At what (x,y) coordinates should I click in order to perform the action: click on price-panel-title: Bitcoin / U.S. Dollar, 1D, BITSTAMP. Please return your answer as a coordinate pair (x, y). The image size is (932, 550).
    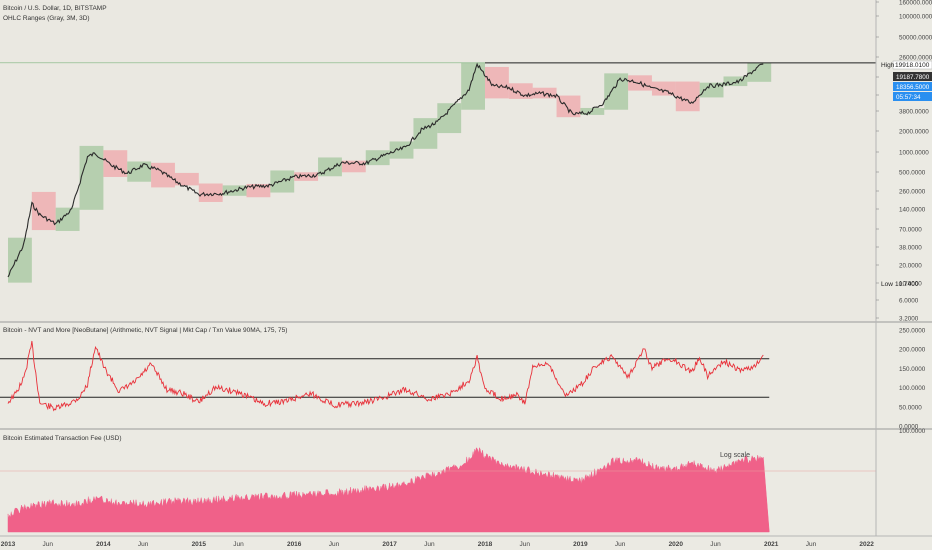
    Looking at the image, I should click on (55, 8).